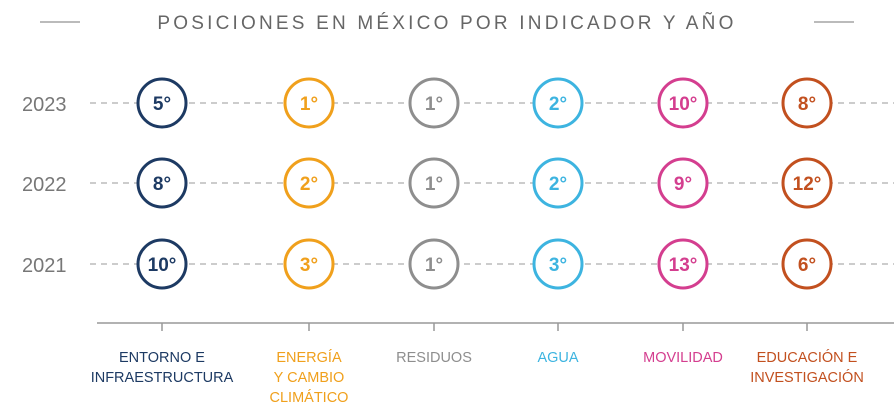 The image size is (894, 402). I want to click on position-label: 9°, so click(683, 184).